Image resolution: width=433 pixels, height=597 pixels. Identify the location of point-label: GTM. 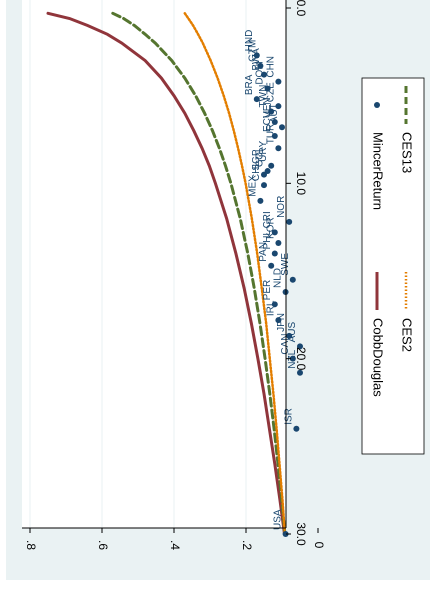
(252, 51).